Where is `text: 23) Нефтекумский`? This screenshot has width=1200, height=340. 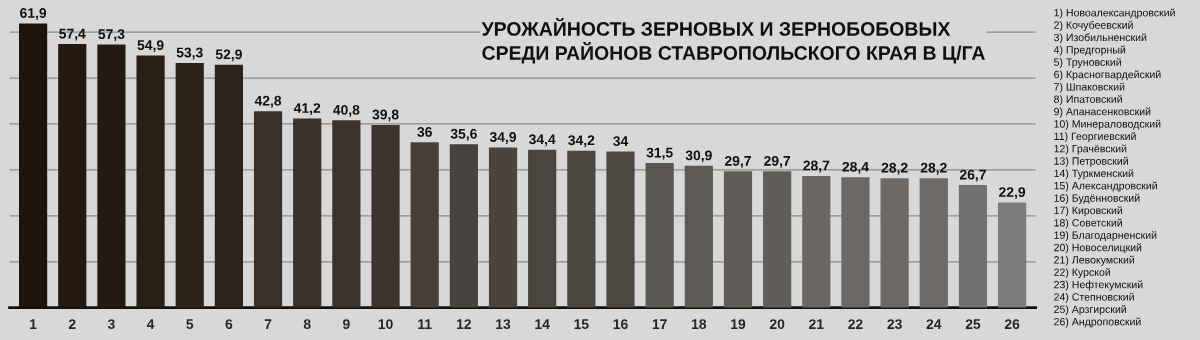
text: 23) Нефтекумский is located at coordinates (1098, 285).